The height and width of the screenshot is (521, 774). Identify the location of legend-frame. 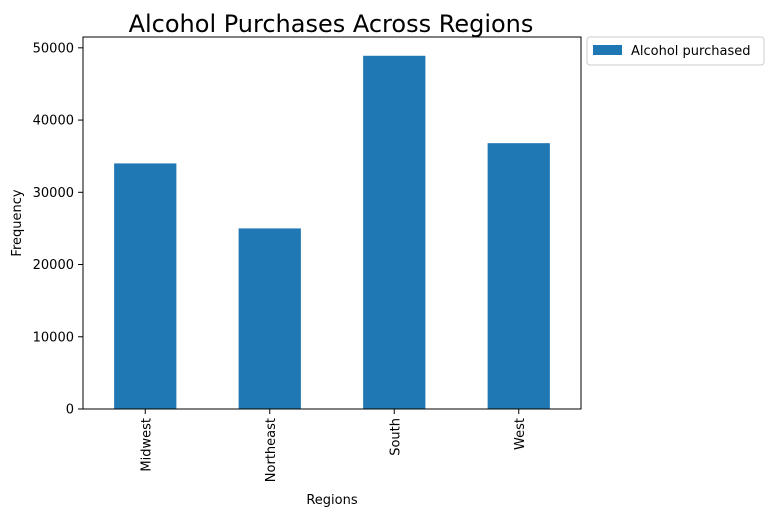
(675, 51).